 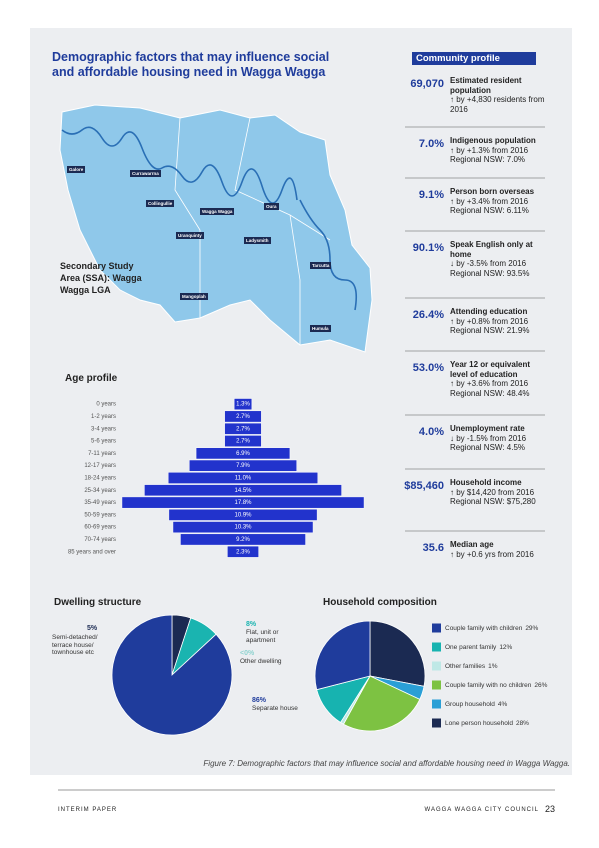 I want to click on profile-label: Estimated resident population, so click(x=486, y=85).